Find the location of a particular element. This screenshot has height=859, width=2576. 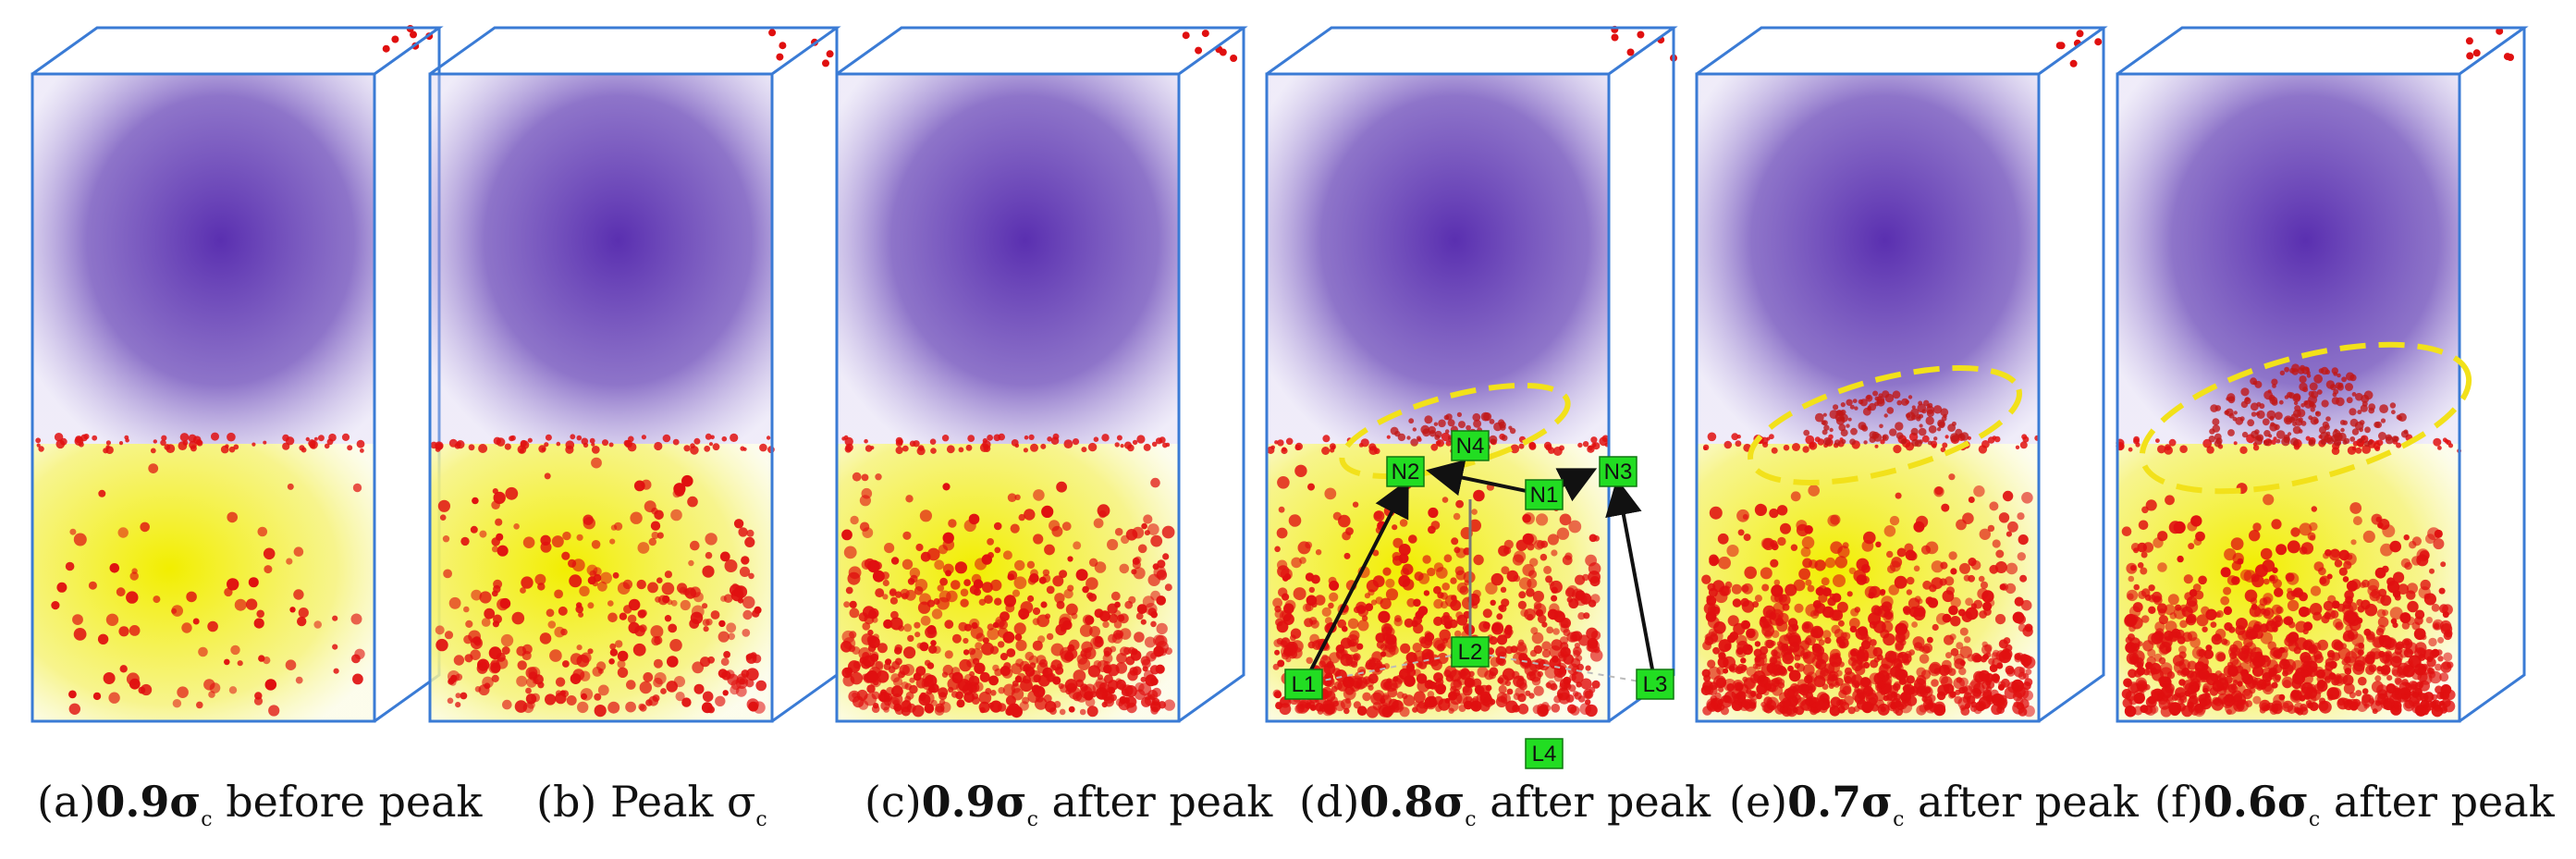

caption-prefix: (d) is located at coordinates (1329, 802).